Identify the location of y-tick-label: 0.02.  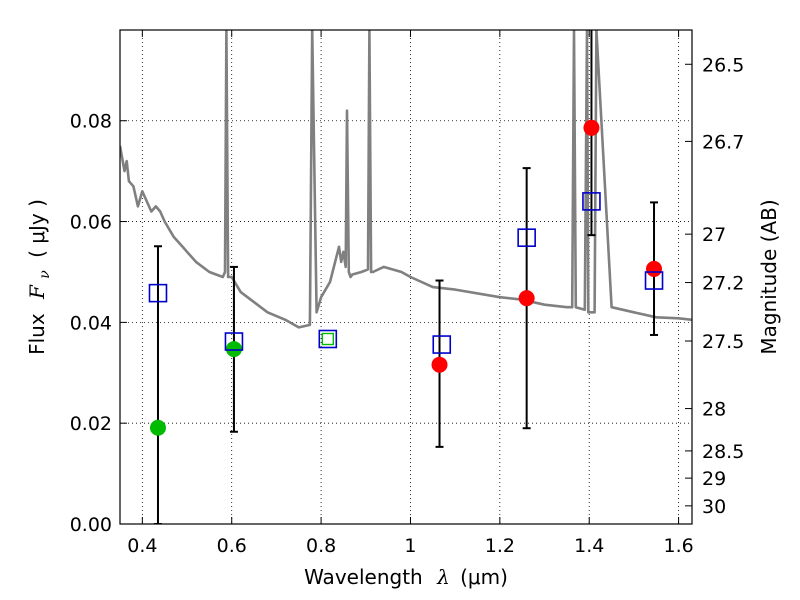
(91, 424).